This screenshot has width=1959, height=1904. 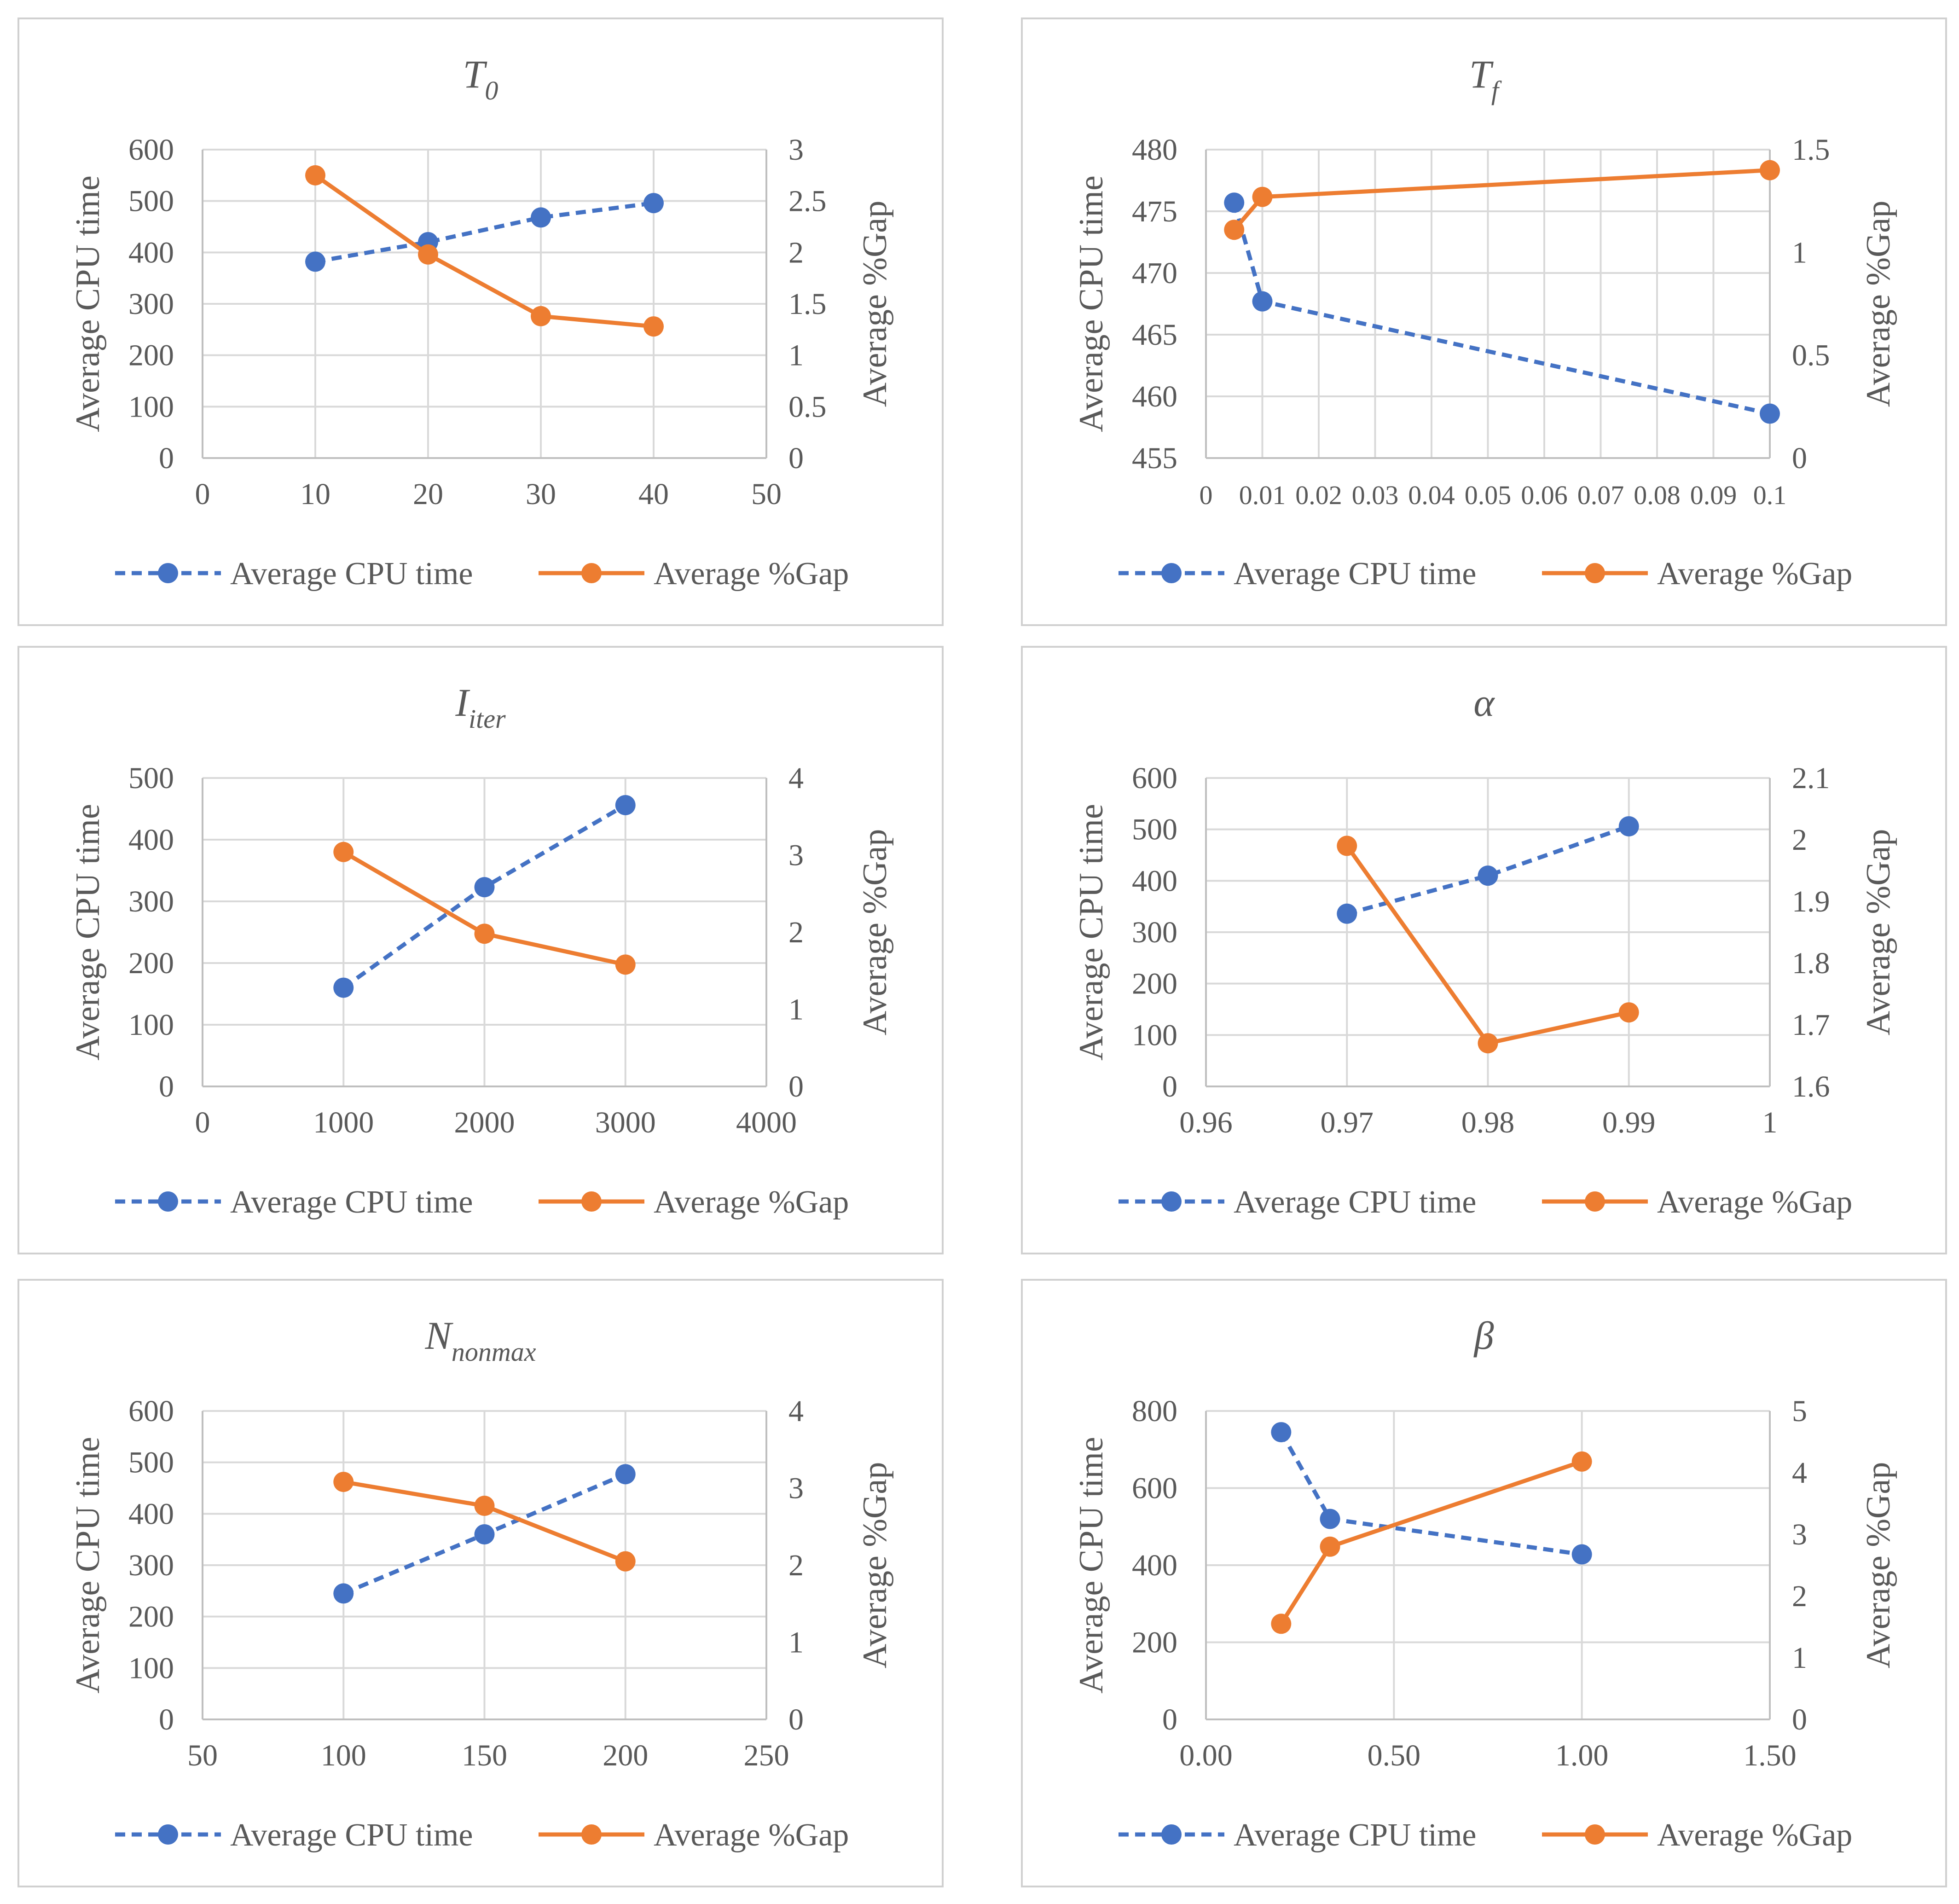 What do you see at coordinates (1629, 1122) in the screenshot?
I see `x-tick-label: 0.99` at bounding box center [1629, 1122].